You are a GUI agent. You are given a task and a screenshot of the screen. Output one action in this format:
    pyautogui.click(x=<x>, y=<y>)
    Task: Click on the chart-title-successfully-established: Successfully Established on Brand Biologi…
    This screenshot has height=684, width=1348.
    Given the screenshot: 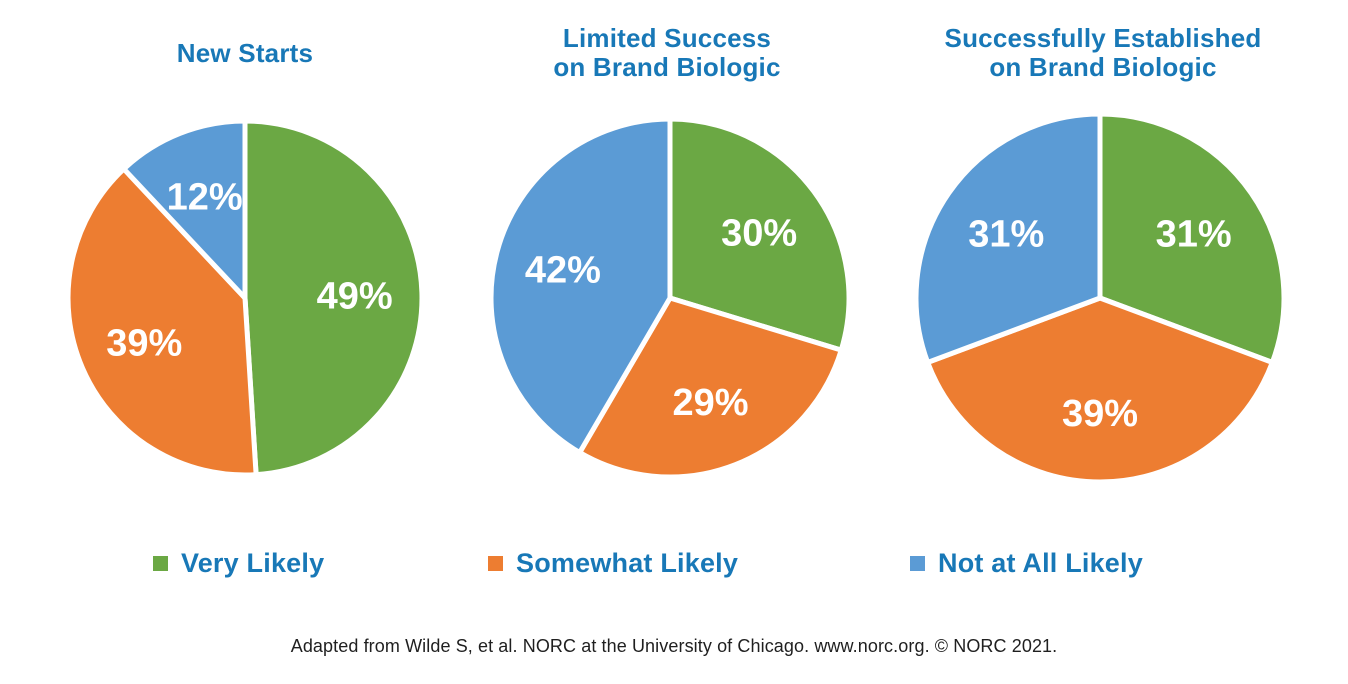 What is the action you would take?
    pyautogui.click(x=1103, y=53)
    